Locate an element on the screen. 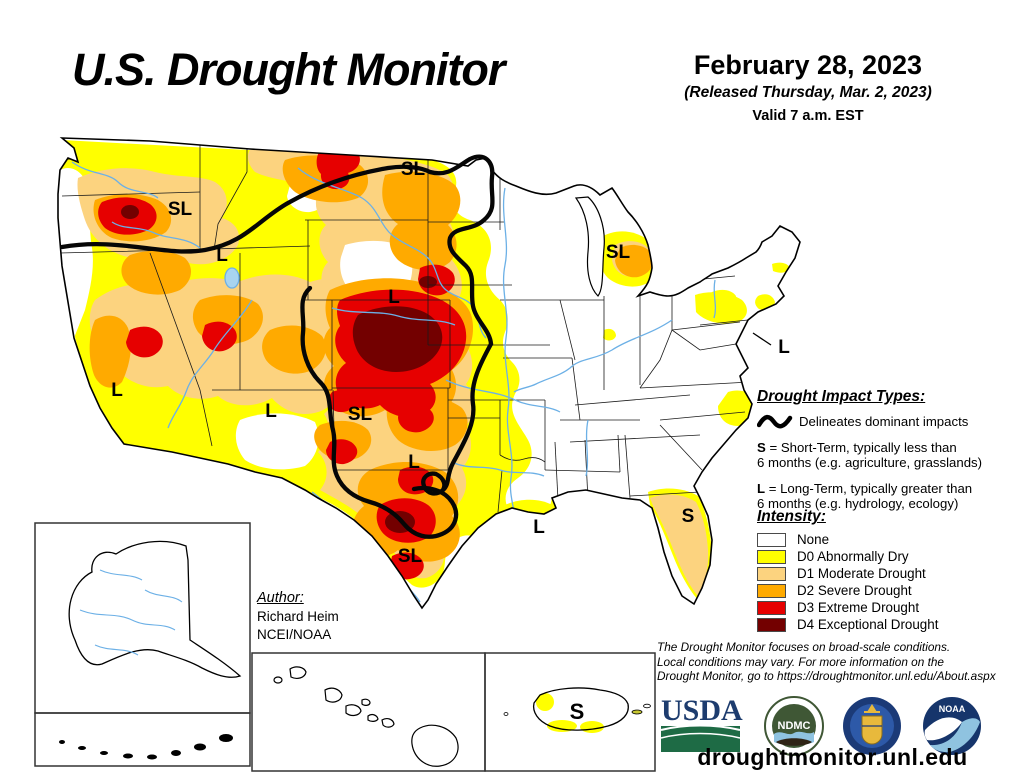 Image resolution: width=1024 pixels, height=774 pixels. release-date: (Released Thursday, Mar. 2, 2023) is located at coordinates (808, 92).